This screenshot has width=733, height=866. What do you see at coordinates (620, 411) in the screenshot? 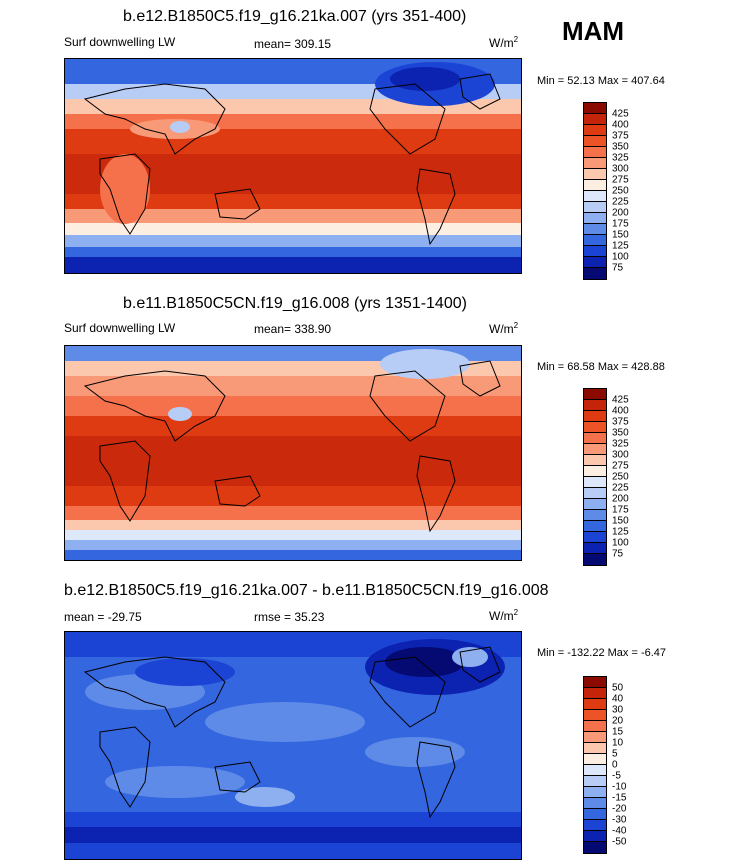
I see `panel2-level: 400` at bounding box center [620, 411].